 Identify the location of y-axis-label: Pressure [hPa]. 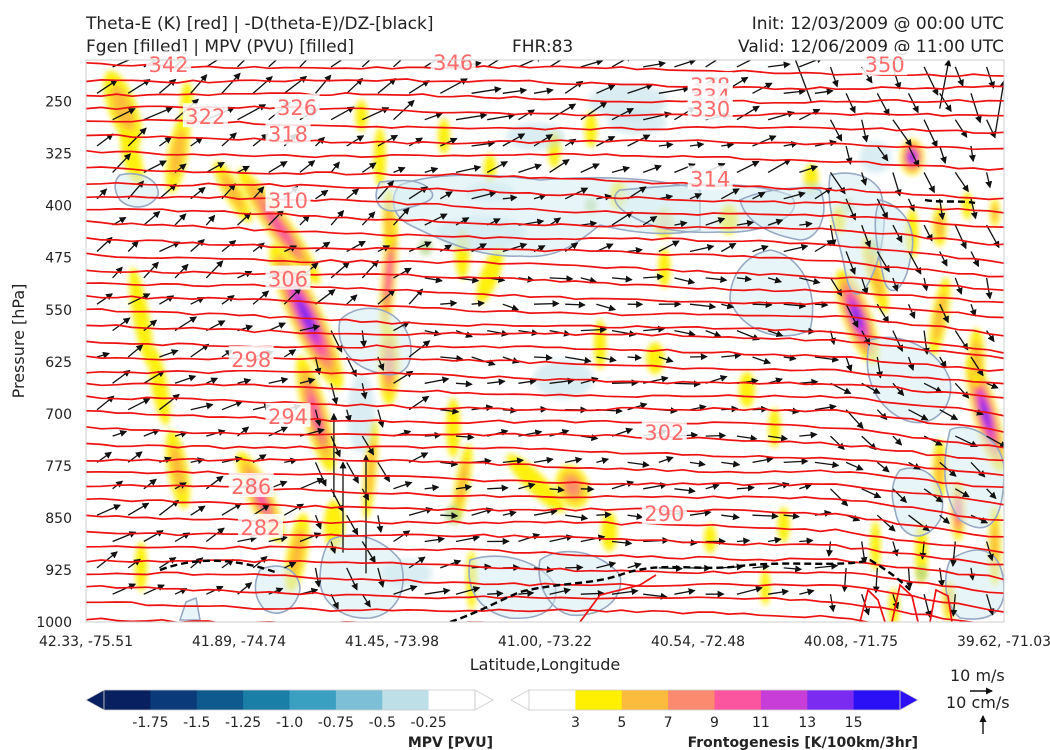
(18, 341).